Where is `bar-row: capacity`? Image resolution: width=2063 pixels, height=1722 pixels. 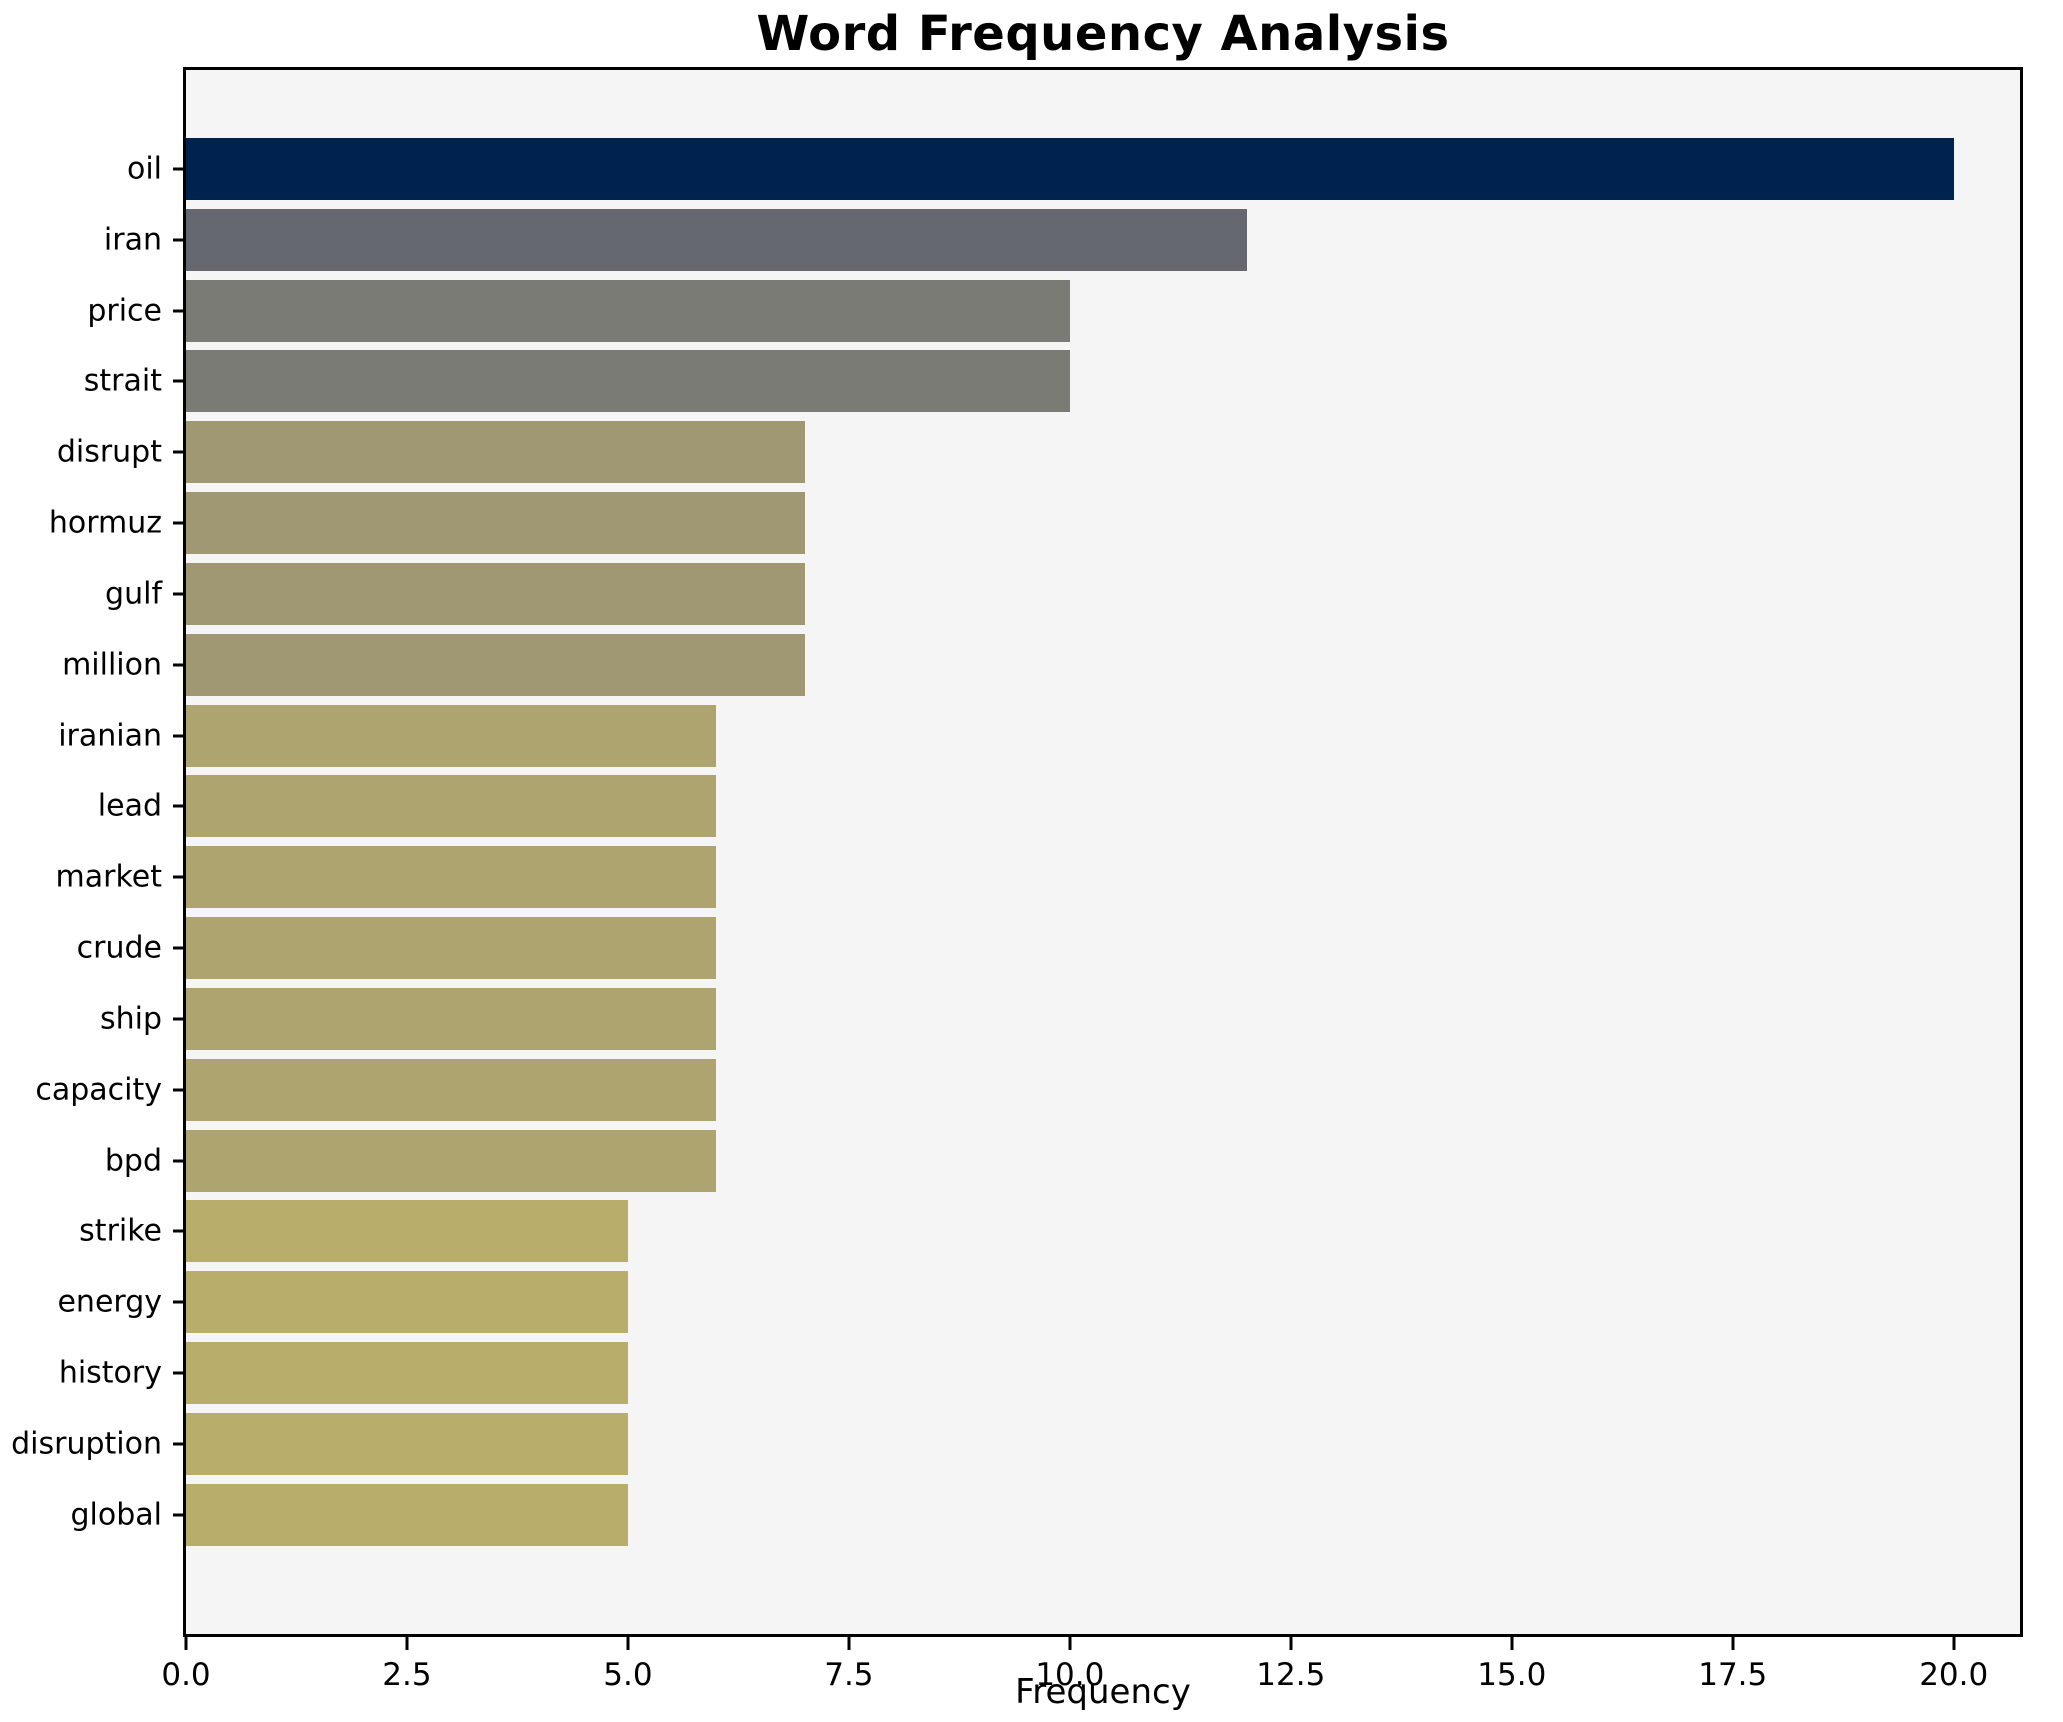 bar-row: capacity is located at coordinates (1027, 1089).